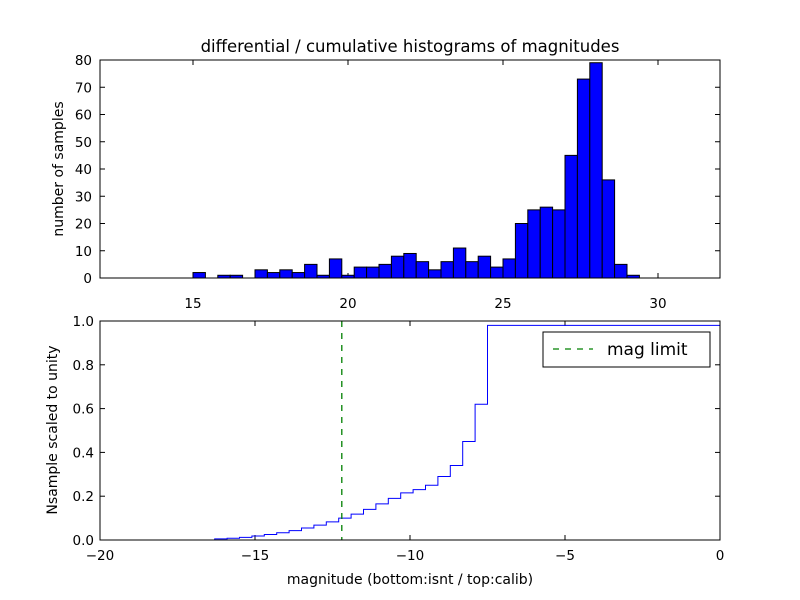 This screenshot has height=600, width=800. Describe the element at coordinates (83, 197) in the screenshot. I see `histogram-y-tick-label-3: 30` at that location.